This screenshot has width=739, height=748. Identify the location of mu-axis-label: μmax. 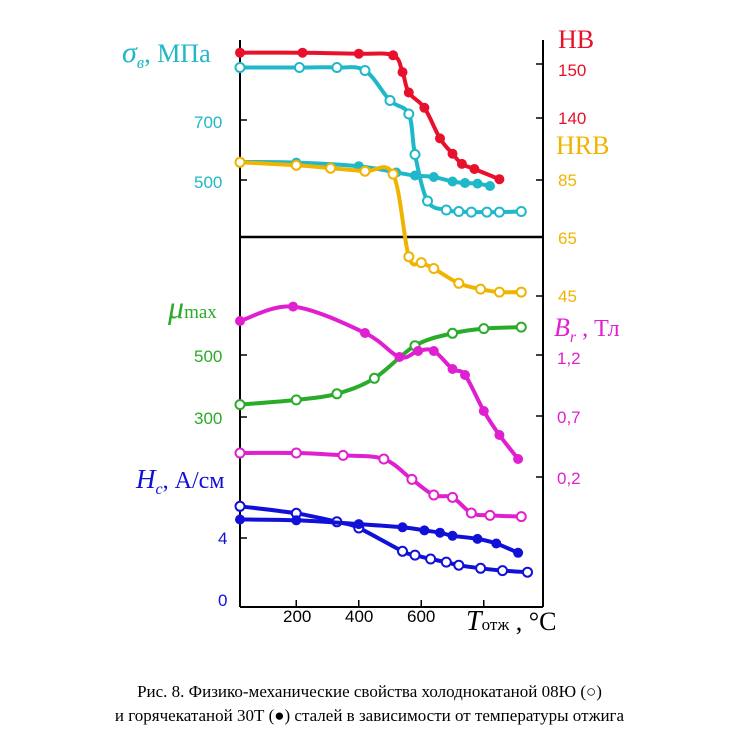
(192, 307).